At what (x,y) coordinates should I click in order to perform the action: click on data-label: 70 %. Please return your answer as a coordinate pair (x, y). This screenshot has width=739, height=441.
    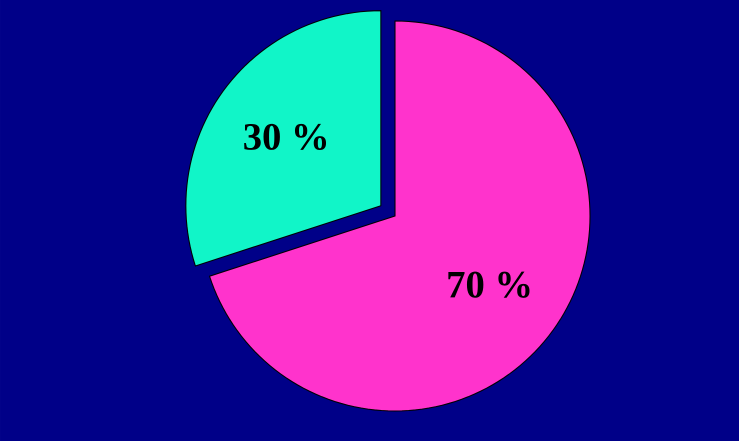
    Looking at the image, I should click on (489, 285).